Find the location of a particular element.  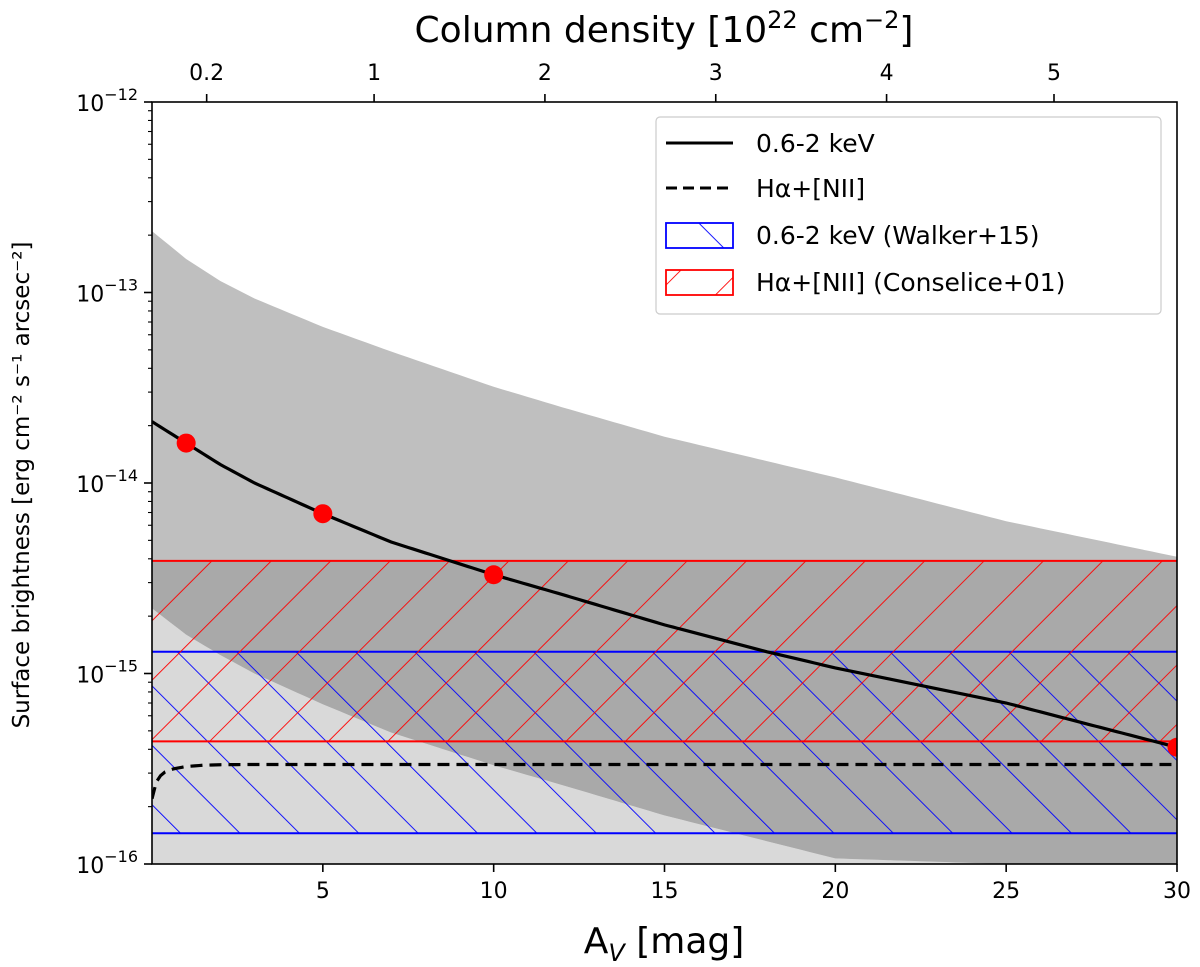

legend-label-0: 0.6-2 keV is located at coordinates (815, 143).